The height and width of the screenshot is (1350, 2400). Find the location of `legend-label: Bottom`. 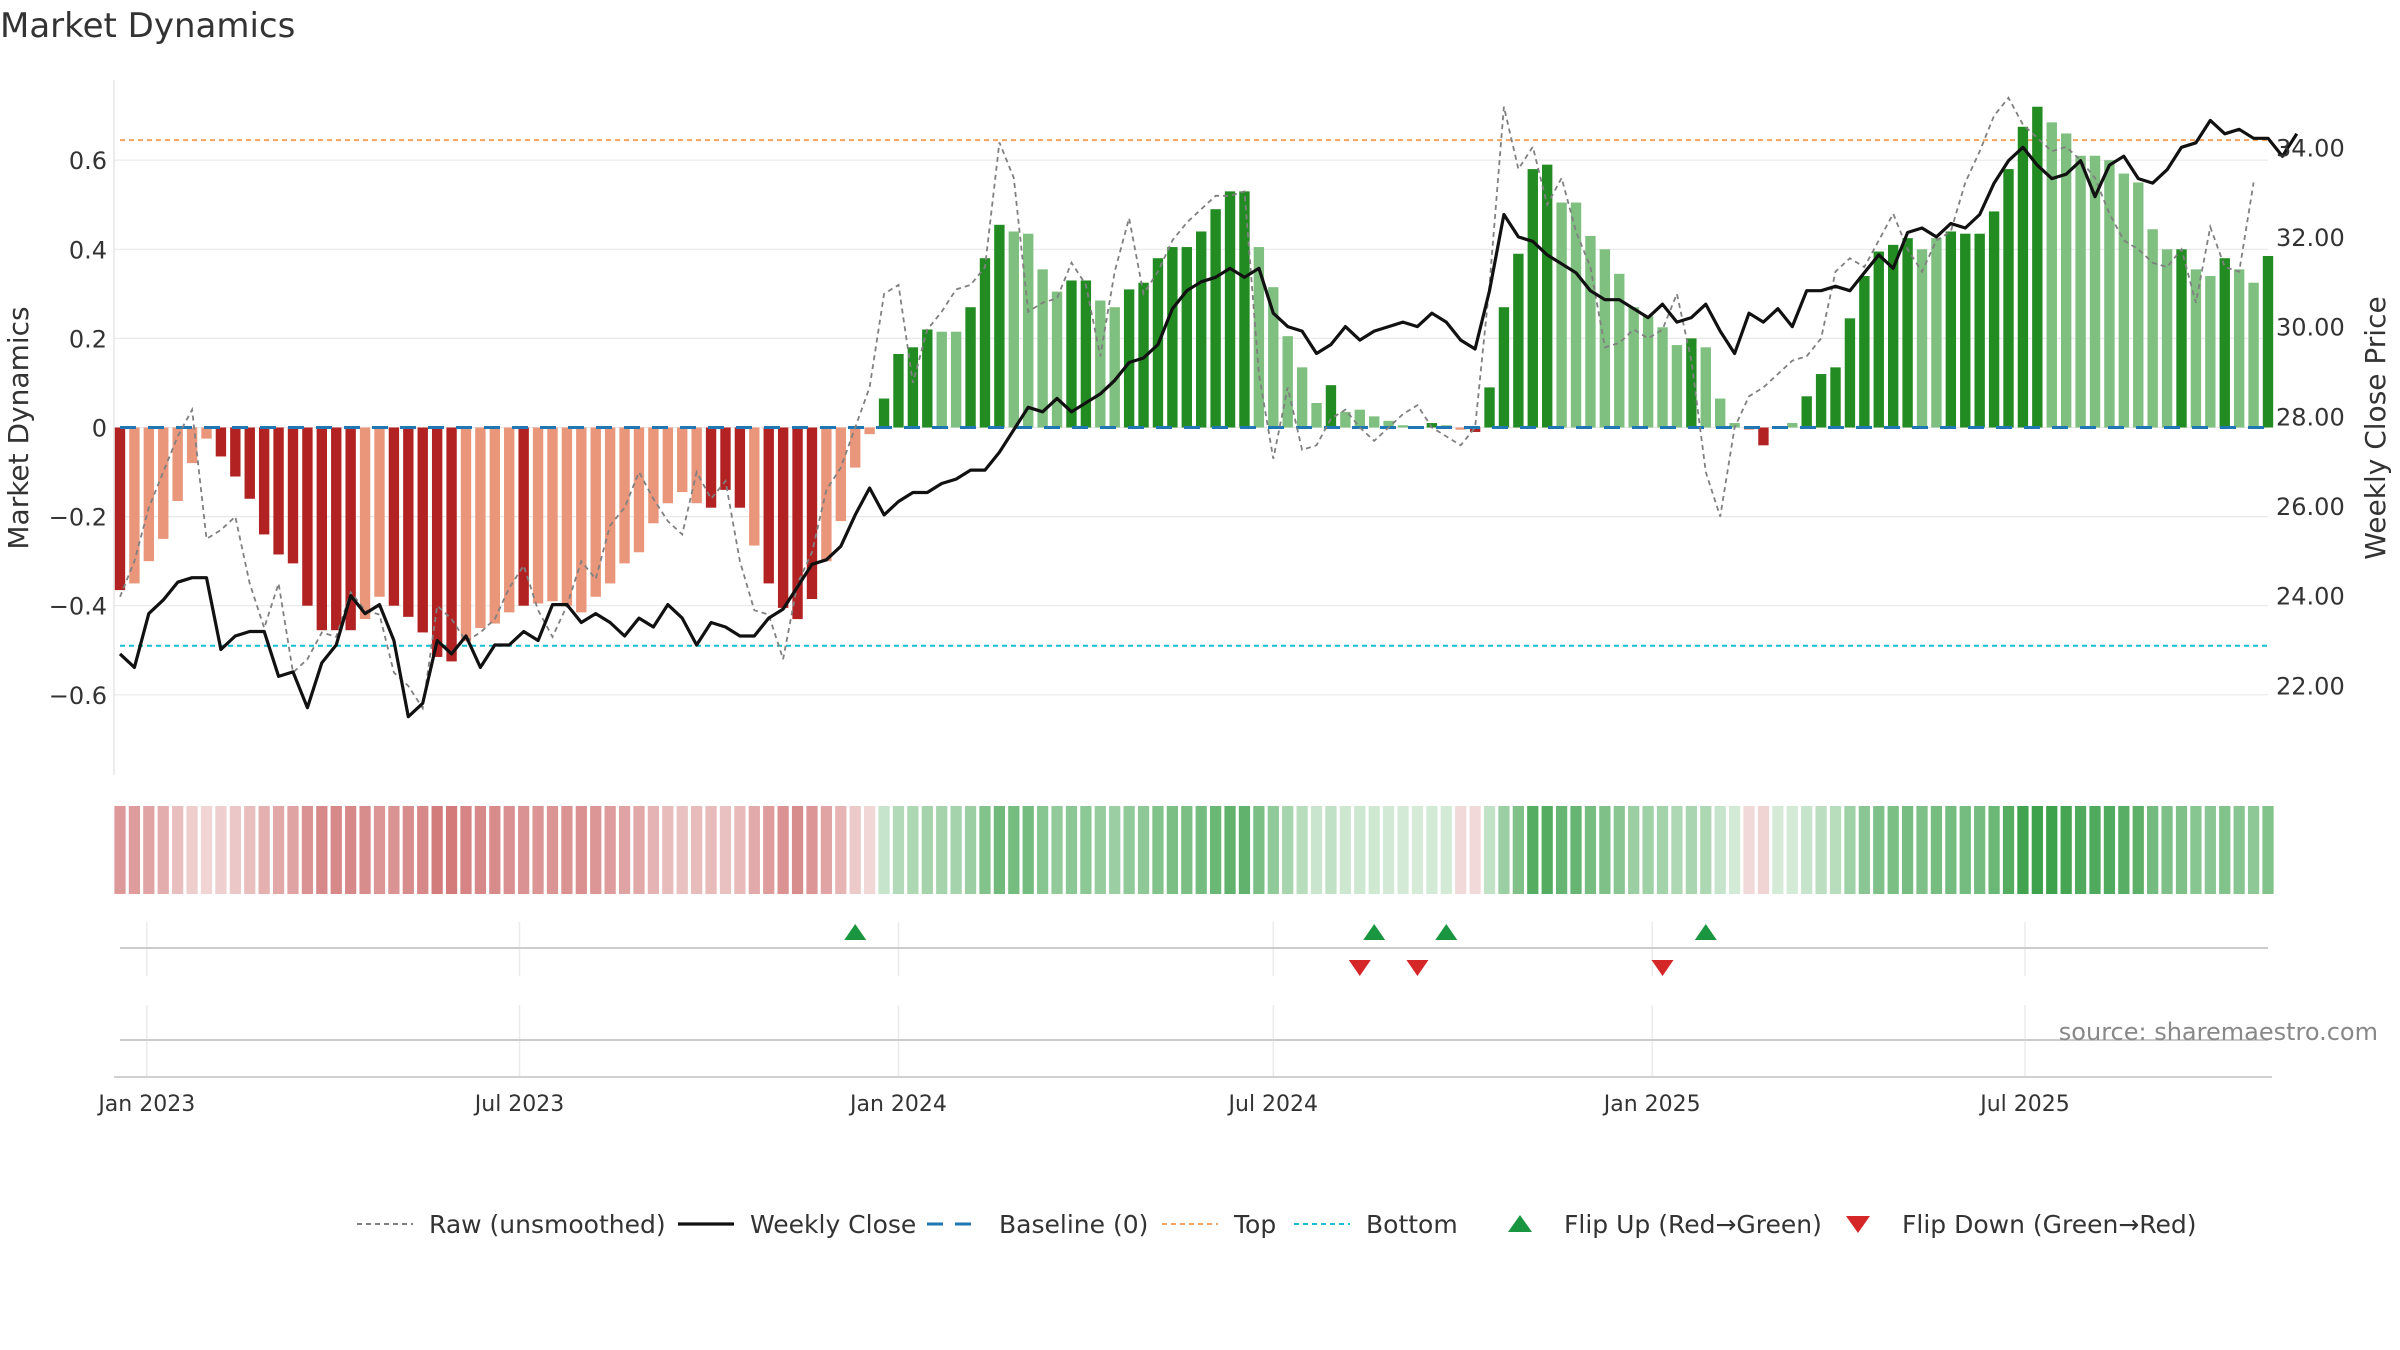

legend-label: Bottom is located at coordinates (1412, 1224).